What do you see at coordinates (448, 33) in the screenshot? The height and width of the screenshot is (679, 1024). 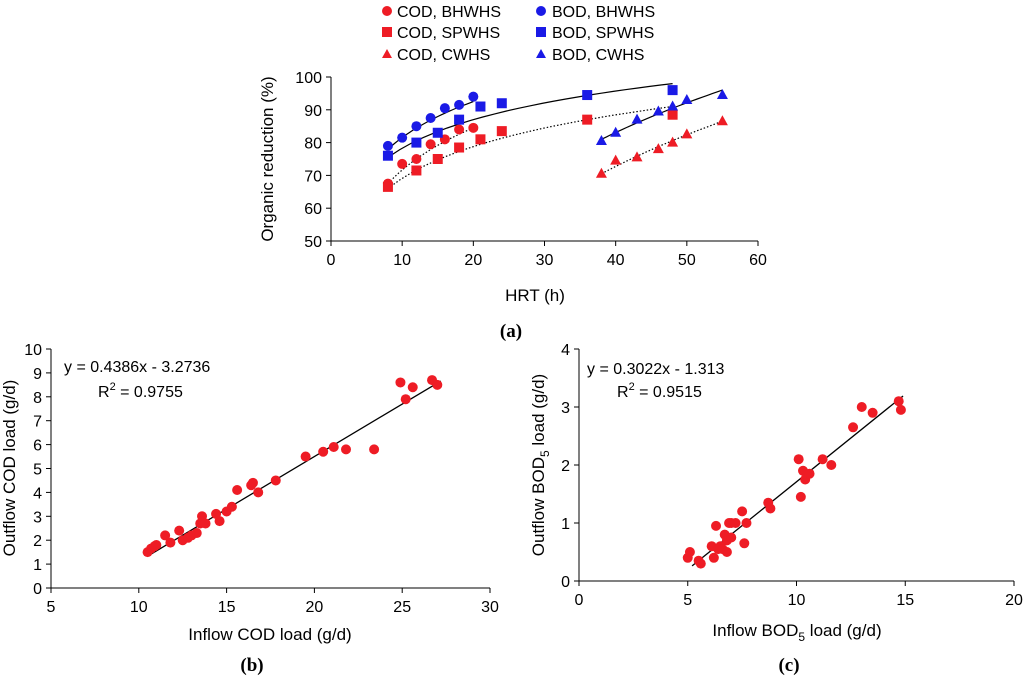 I see `legend-label-cod-spwhs: COD, SPWHS` at bounding box center [448, 33].